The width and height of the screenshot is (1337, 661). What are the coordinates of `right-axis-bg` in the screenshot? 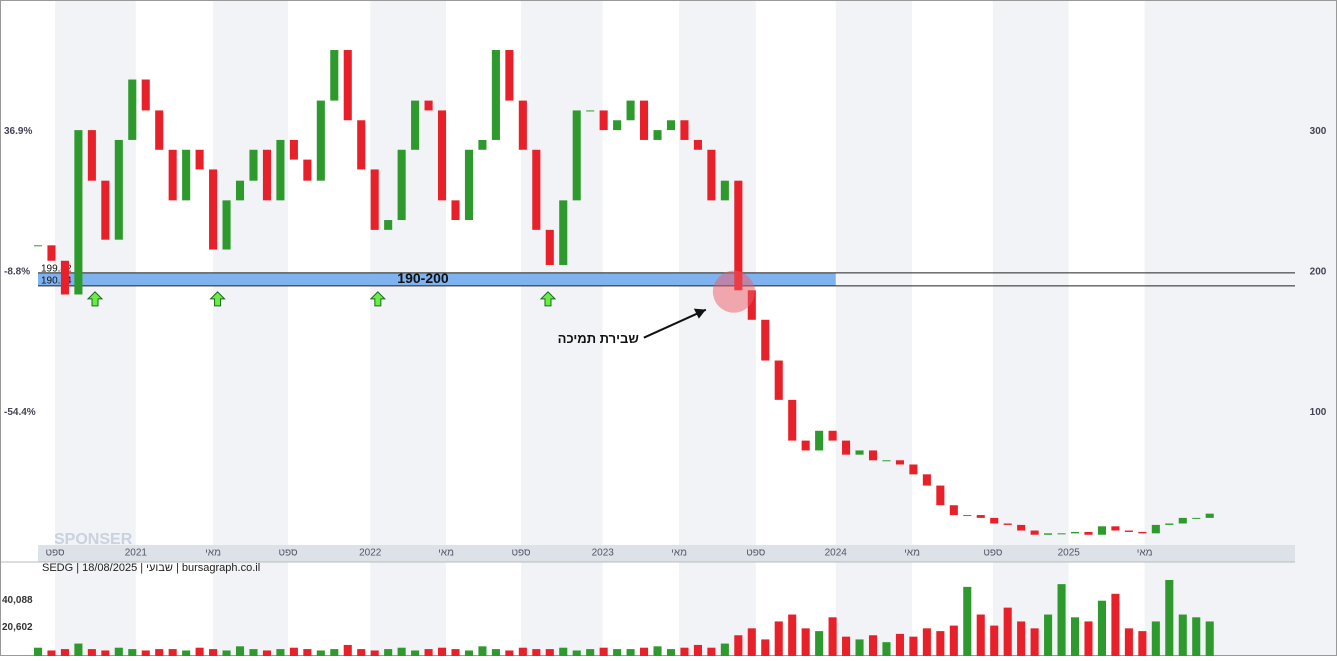 It's located at (1315, 328).